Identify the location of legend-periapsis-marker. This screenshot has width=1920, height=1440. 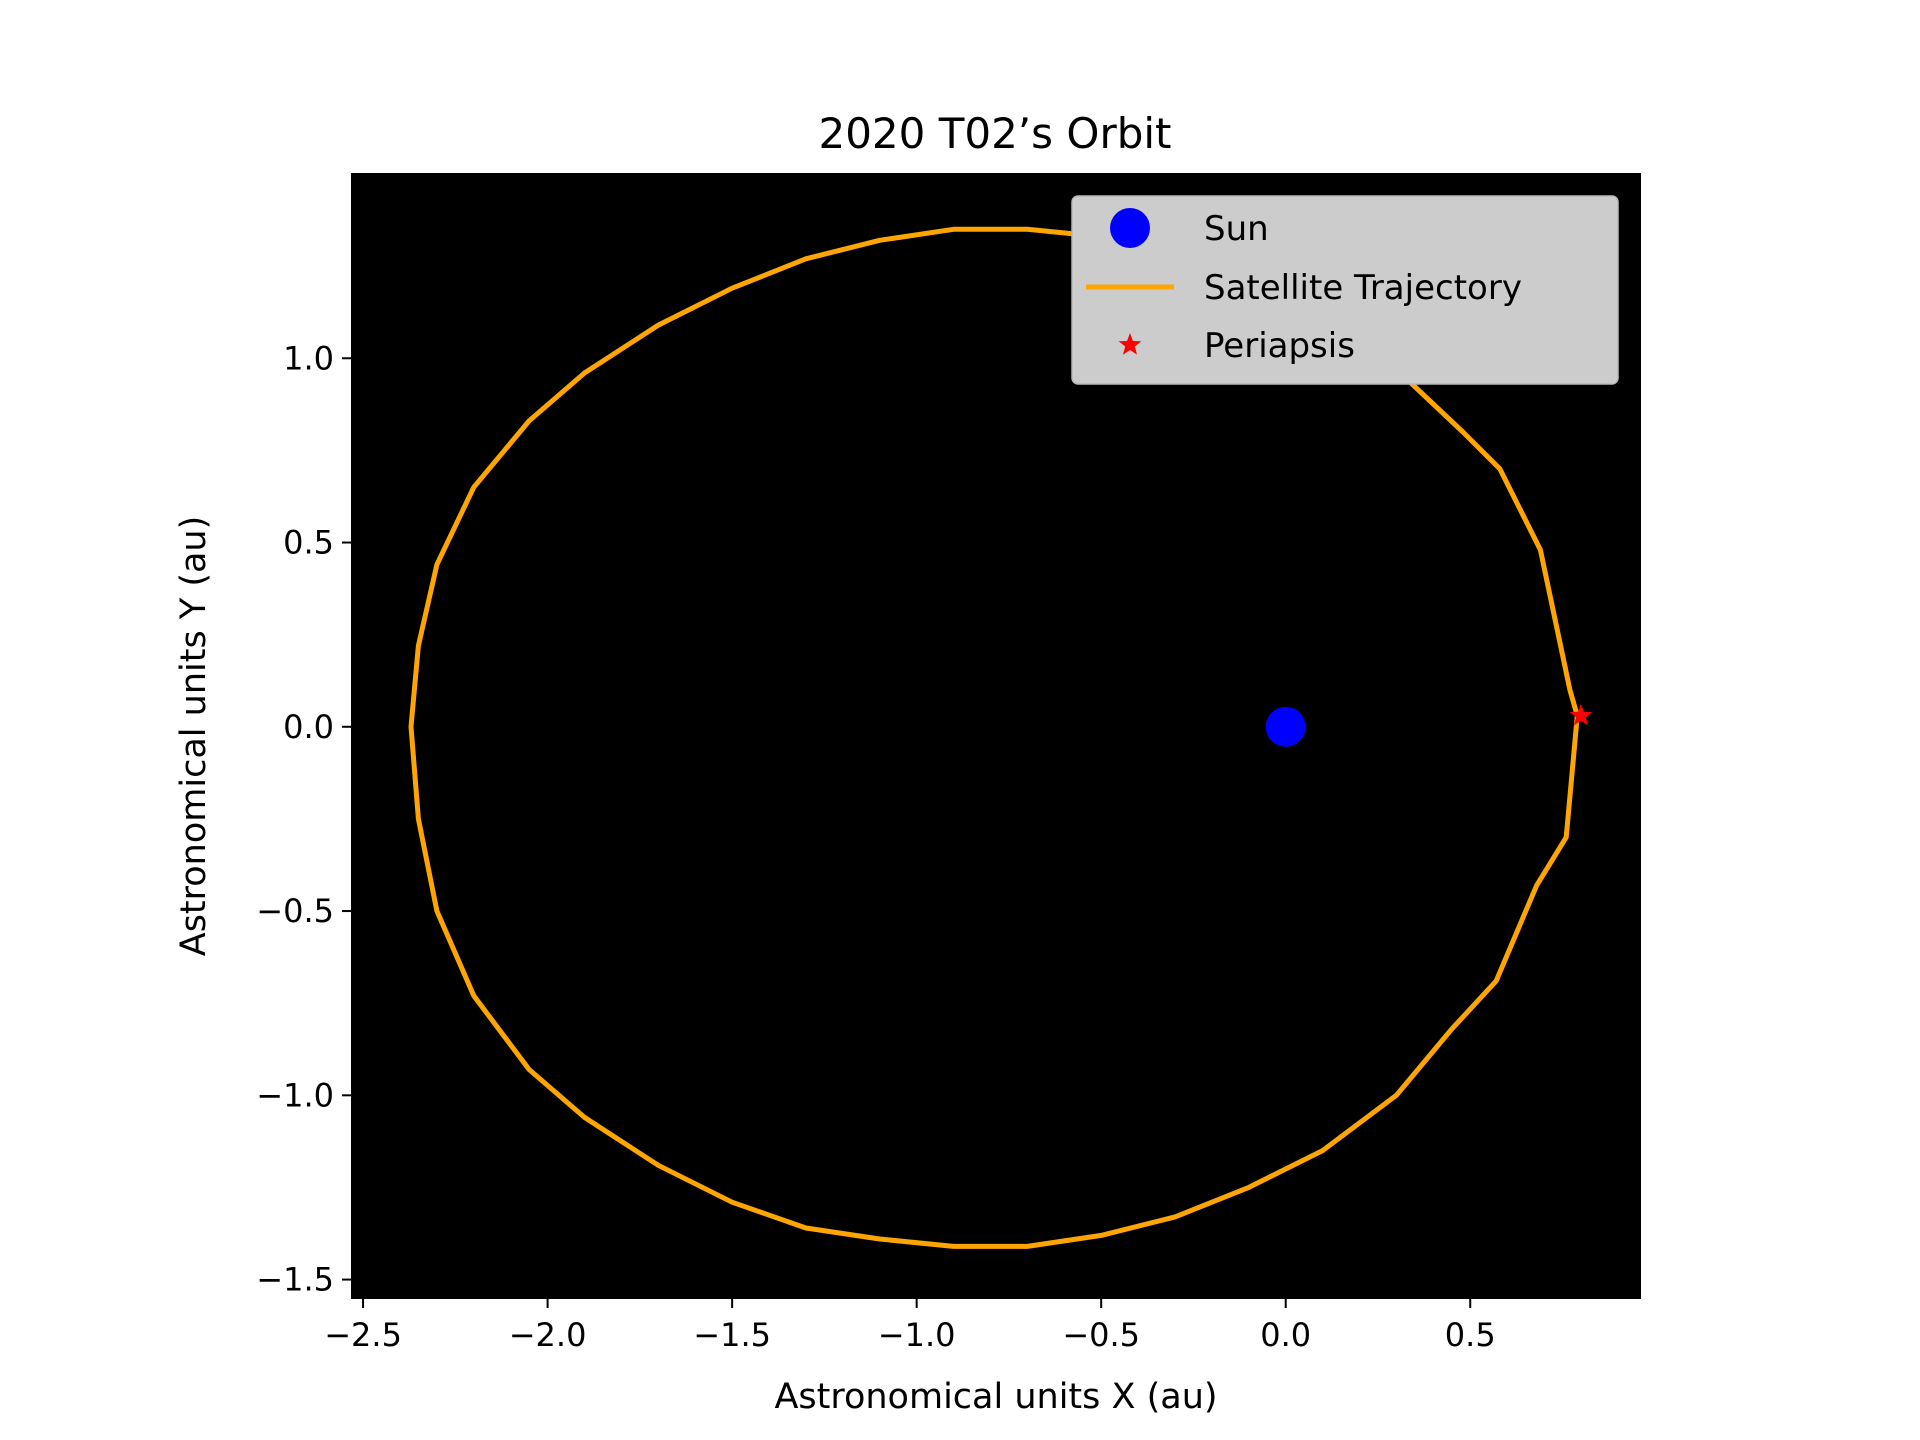
(1130, 344).